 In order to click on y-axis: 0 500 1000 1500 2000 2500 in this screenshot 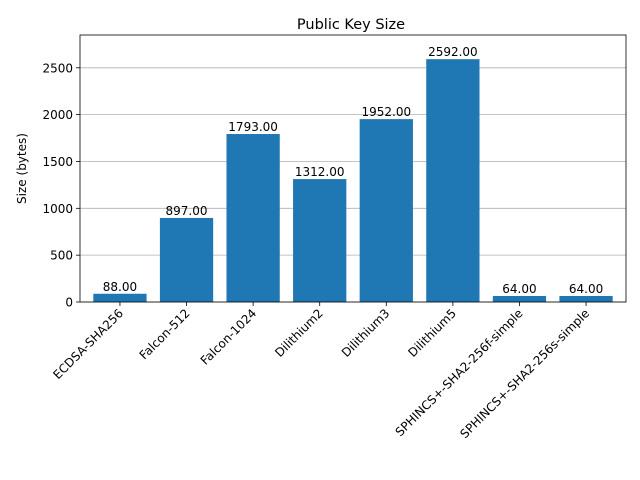, I will do `click(61, 185)`.